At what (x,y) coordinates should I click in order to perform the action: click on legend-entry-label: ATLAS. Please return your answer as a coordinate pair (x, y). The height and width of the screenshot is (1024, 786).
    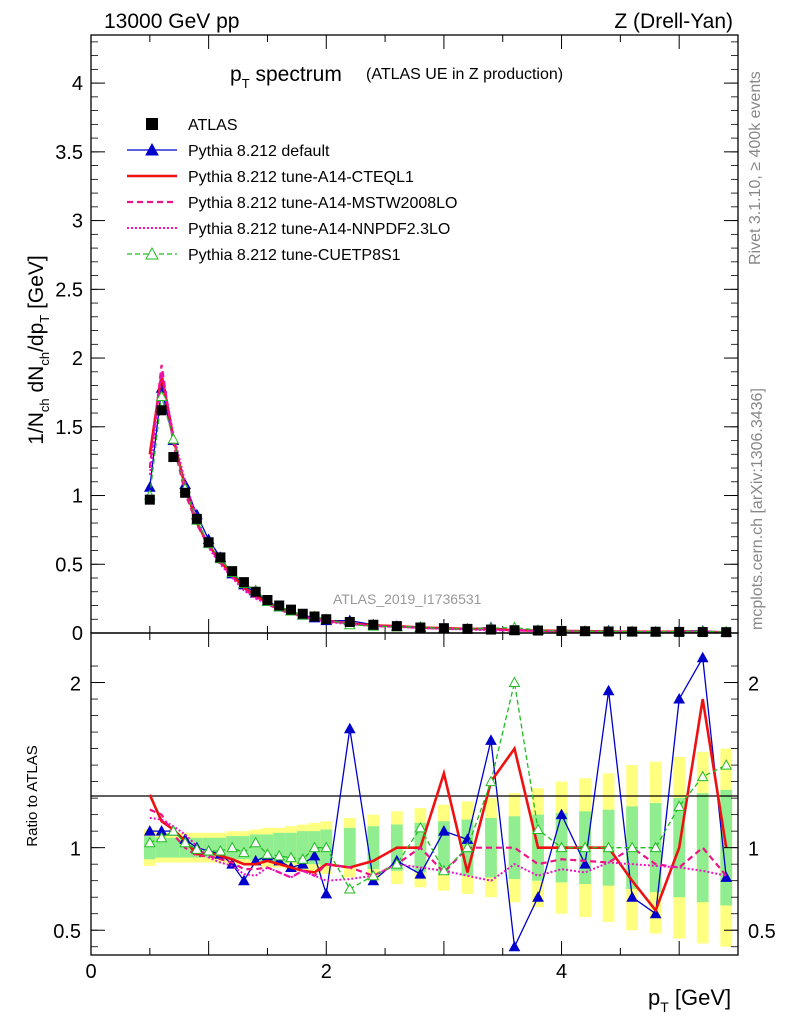
    Looking at the image, I should click on (213, 125).